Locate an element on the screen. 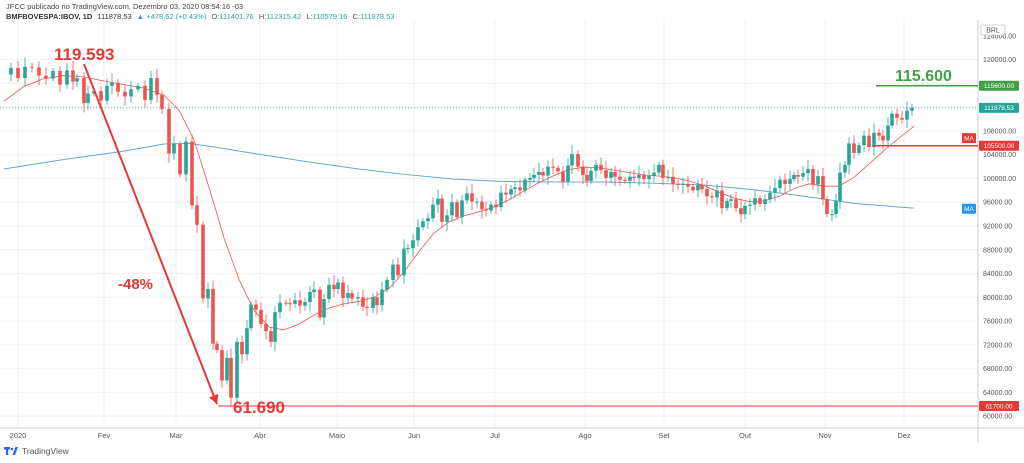  y-tick-label: 96000.00 is located at coordinates (997, 203).